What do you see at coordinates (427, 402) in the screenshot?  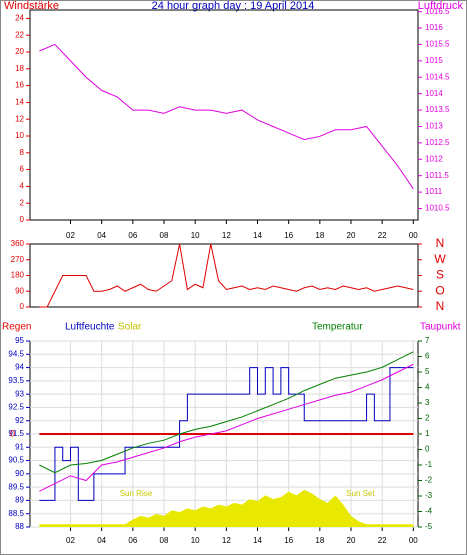 I see `y-tick-label: 3` at bounding box center [427, 402].